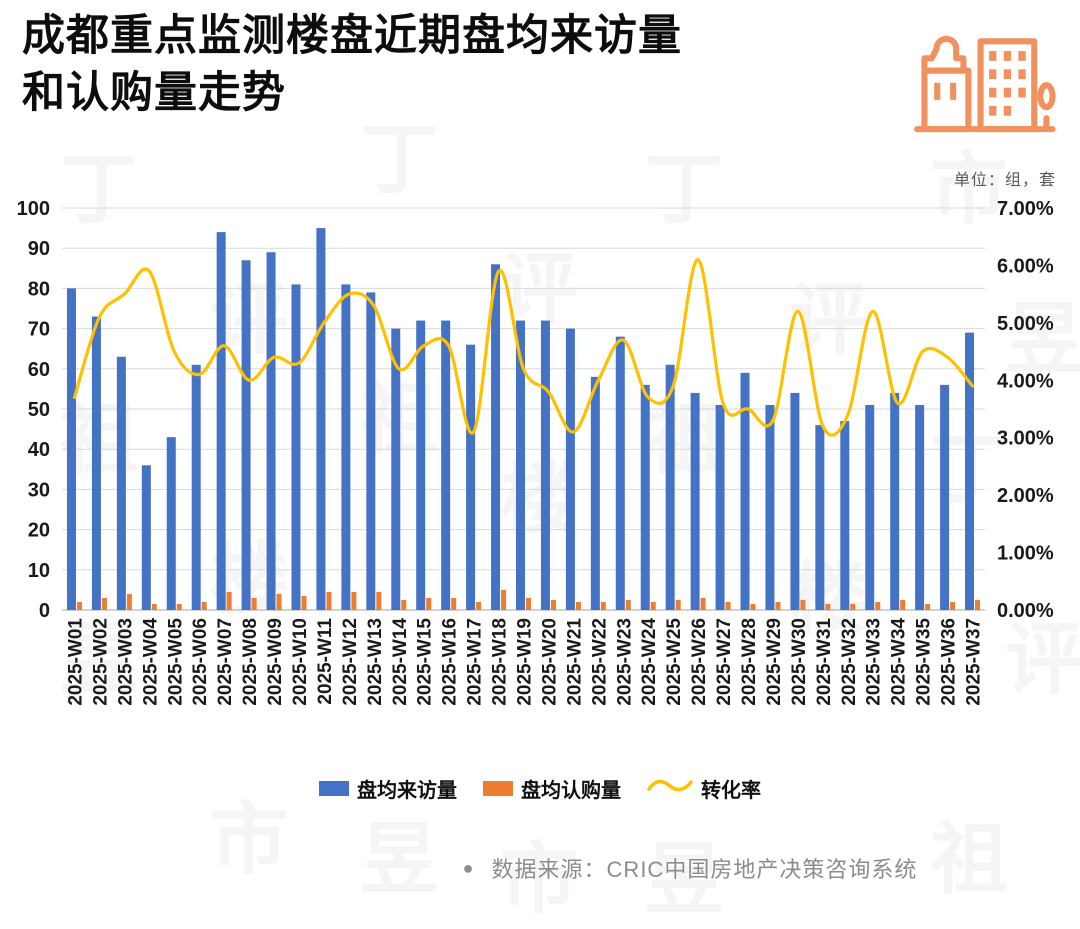 The width and height of the screenshot is (1080, 929). What do you see at coordinates (649, 662) in the screenshot?
I see `x-axis-label: 2025-W24` at bounding box center [649, 662].